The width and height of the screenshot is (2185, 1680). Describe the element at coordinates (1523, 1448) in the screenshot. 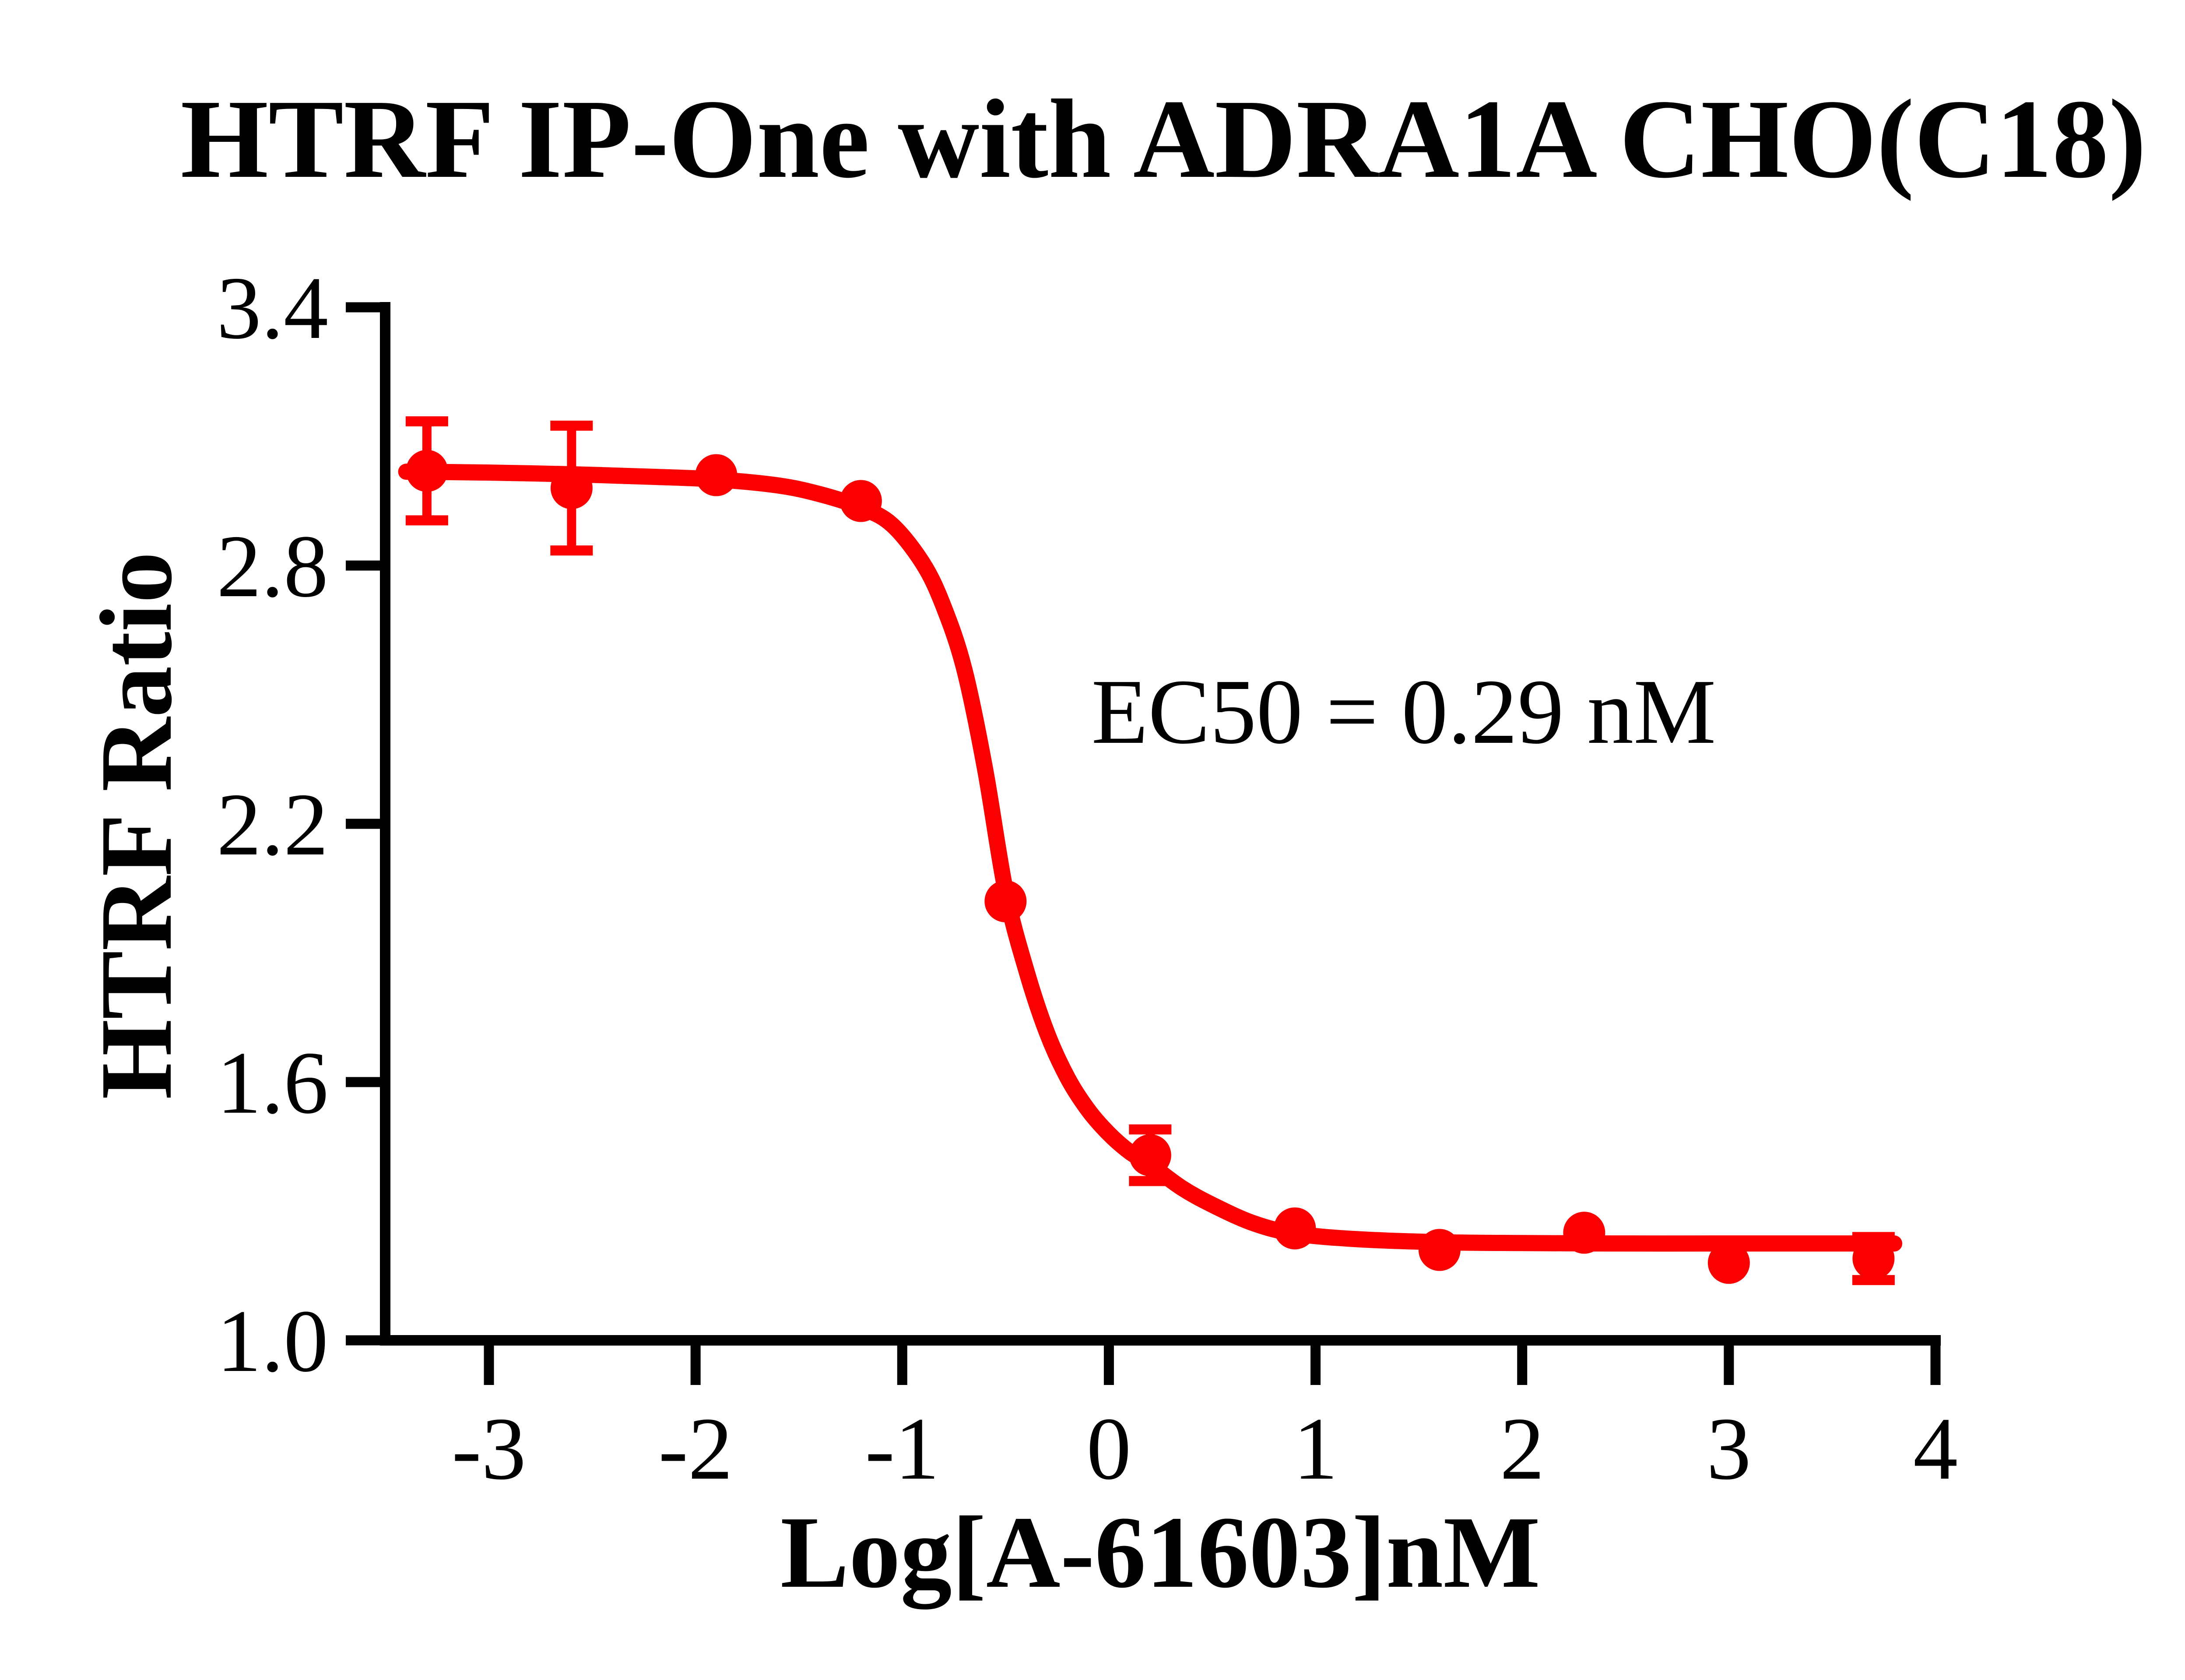

I see `x-tick-label: 2` at that location.